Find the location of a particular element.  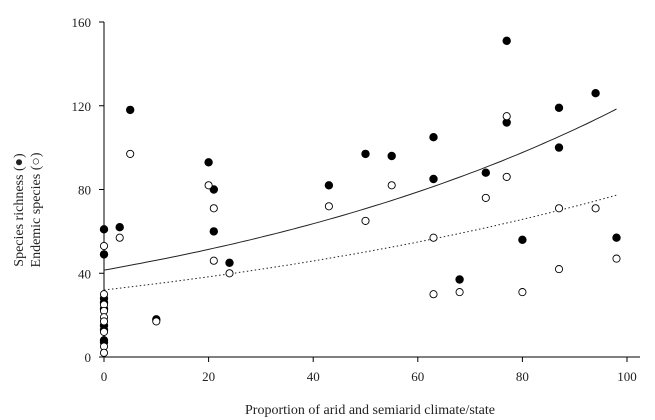

x-tick-label: 40 is located at coordinates (313, 376).